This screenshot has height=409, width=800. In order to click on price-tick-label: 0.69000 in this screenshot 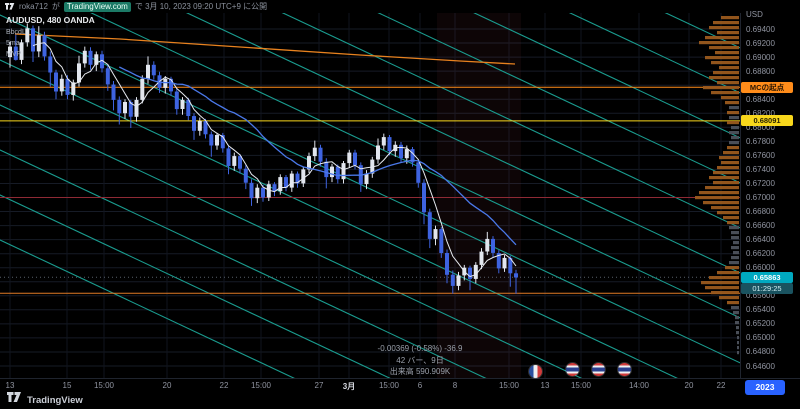, I will do `click(760, 57)`.